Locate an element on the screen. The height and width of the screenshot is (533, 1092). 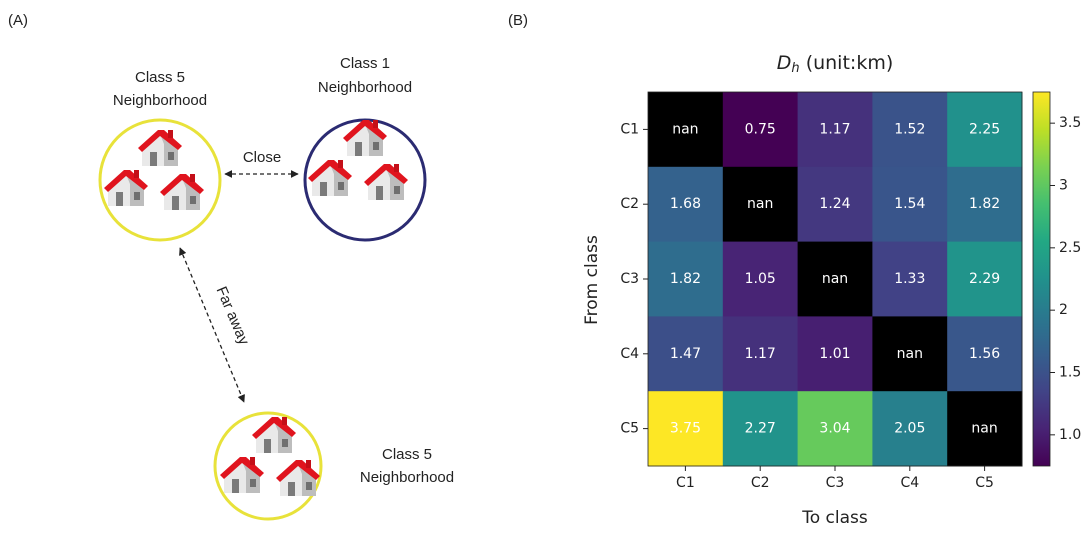
cell-label: 1.01 is located at coordinates (834, 354).